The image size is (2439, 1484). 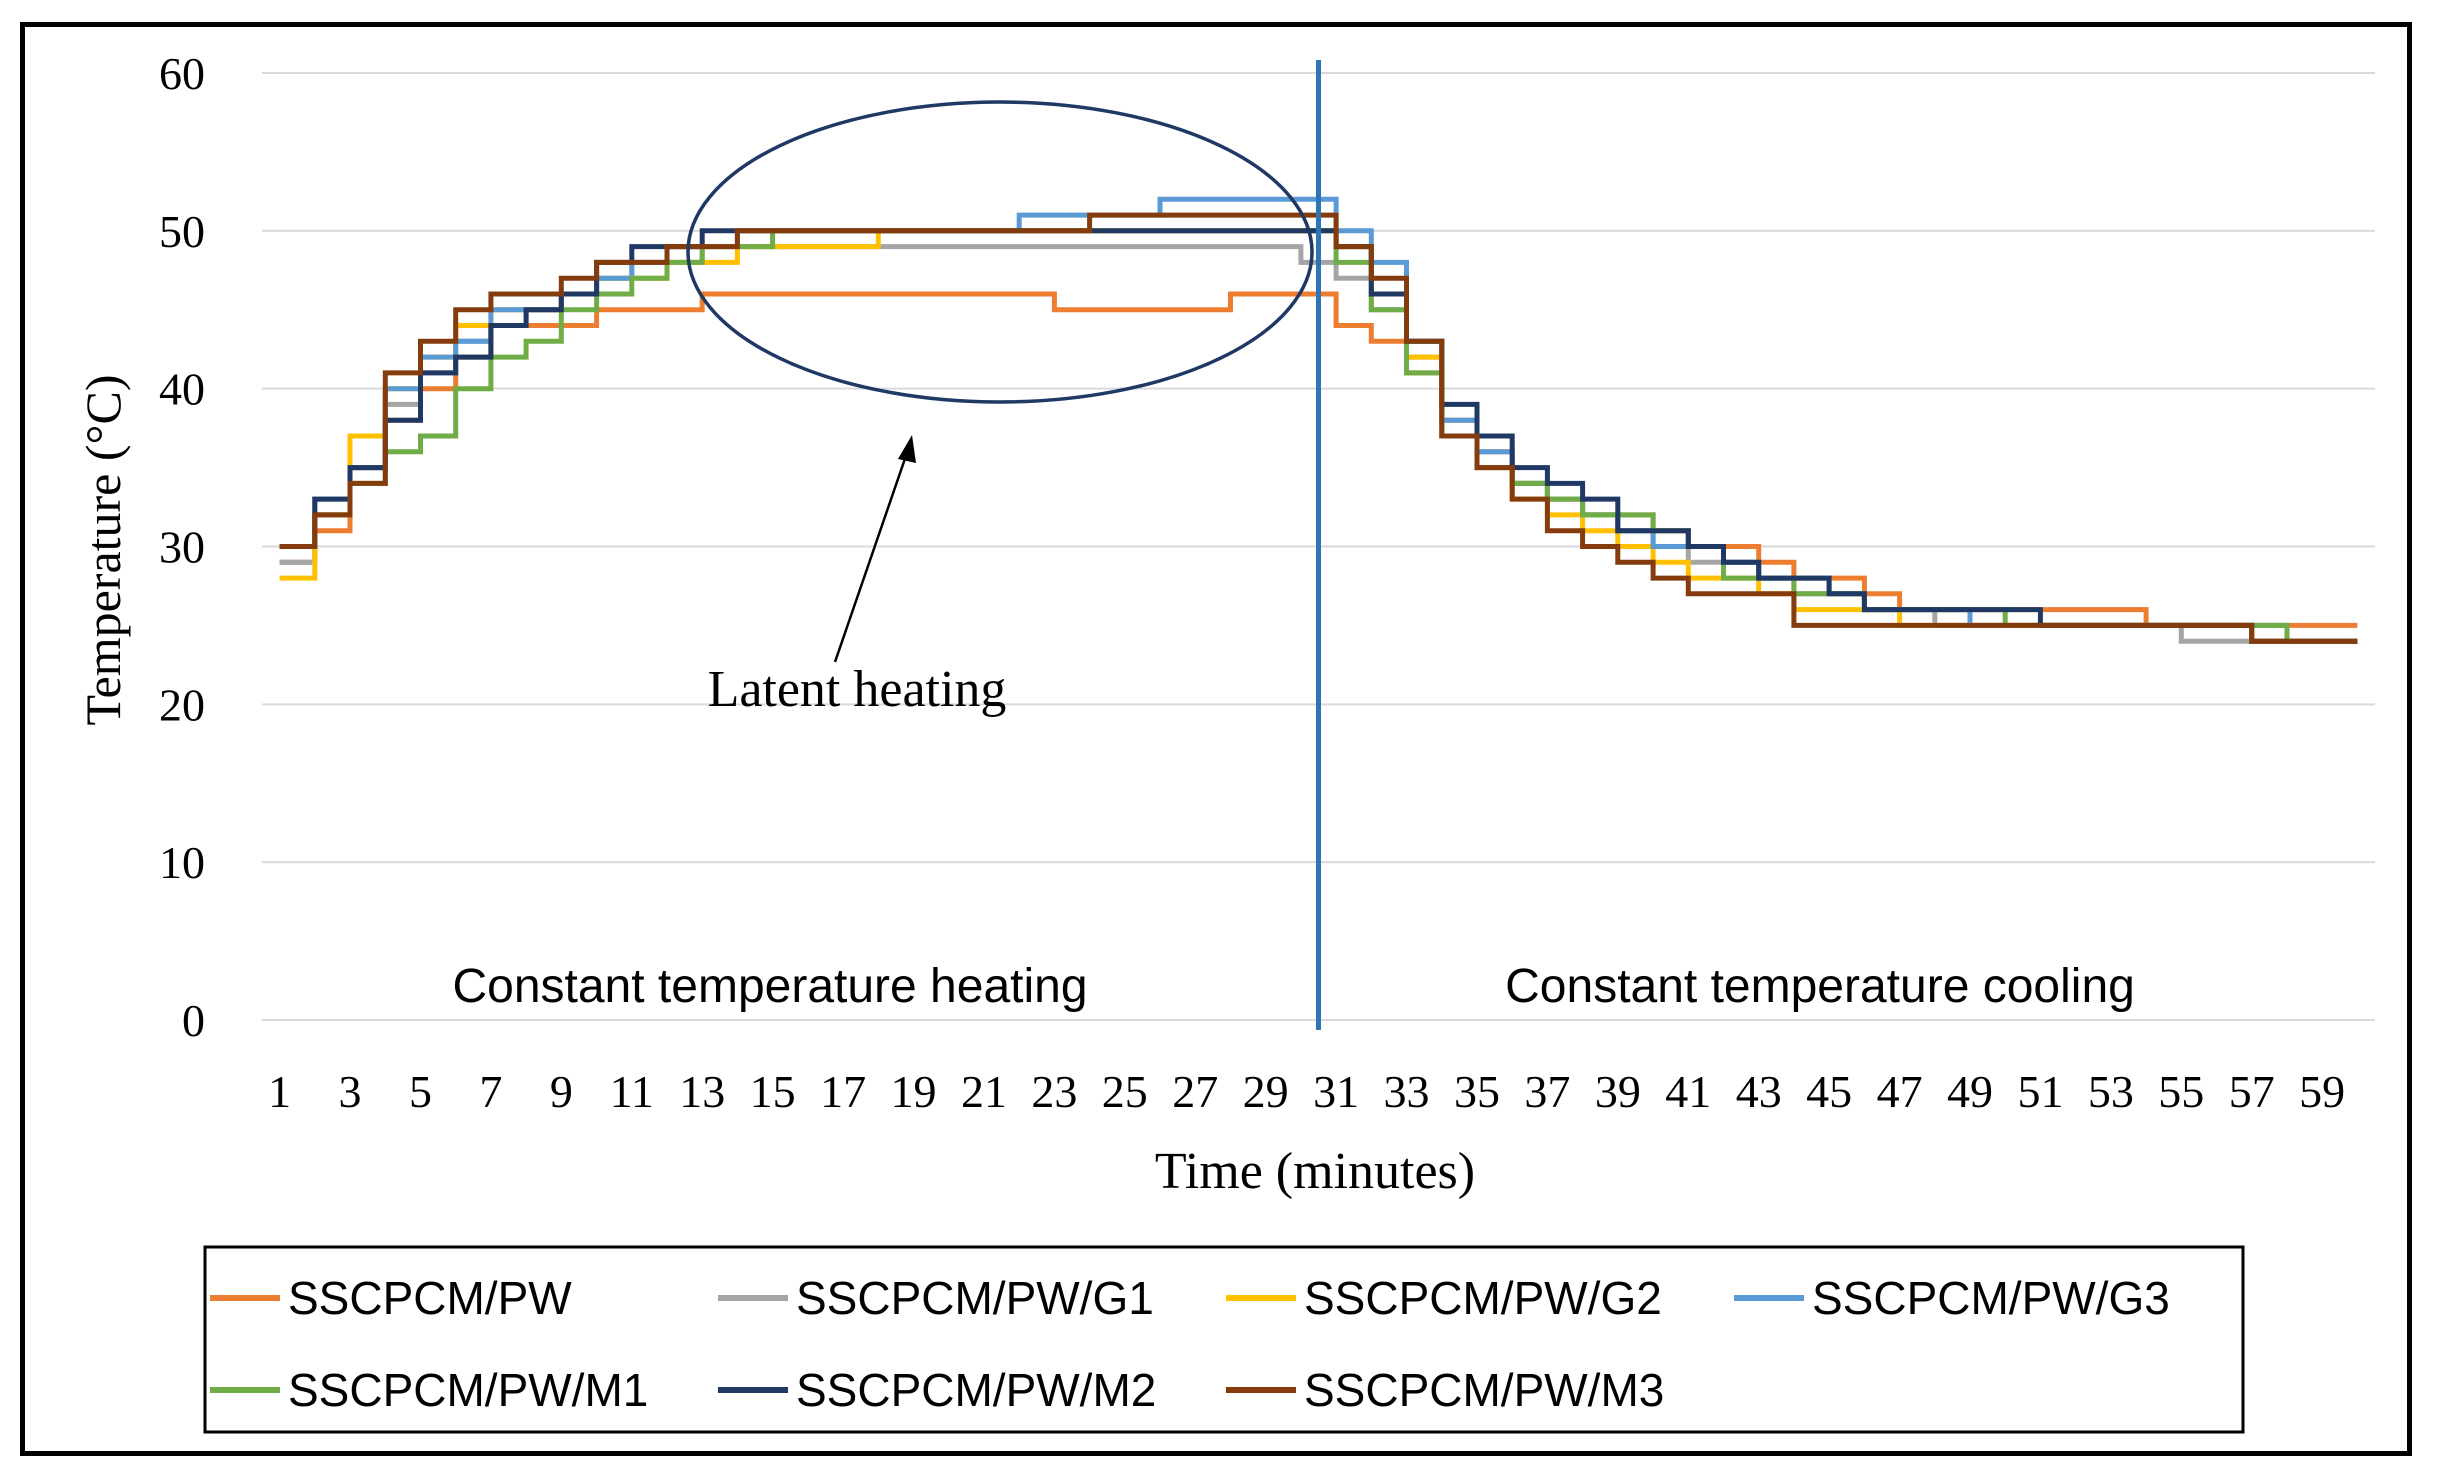 What do you see at coordinates (773, 1091) in the screenshot?
I see `x-tick-label: 15` at bounding box center [773, 1091].